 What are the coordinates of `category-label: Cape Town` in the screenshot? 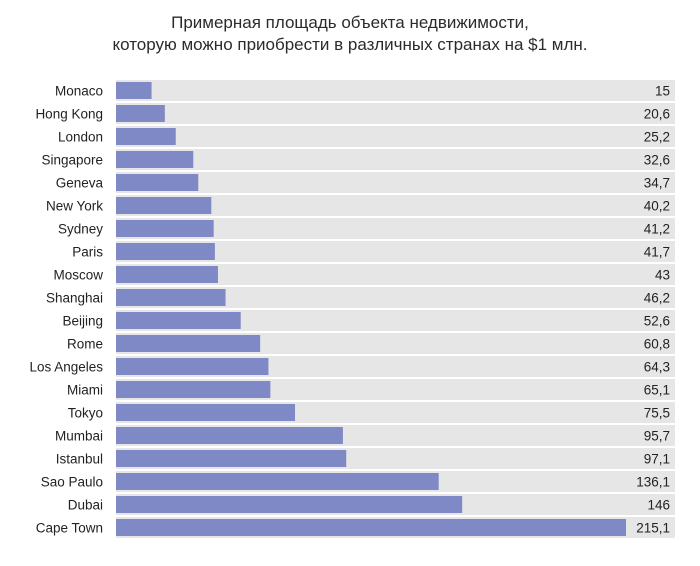 It's located at (69, 528).